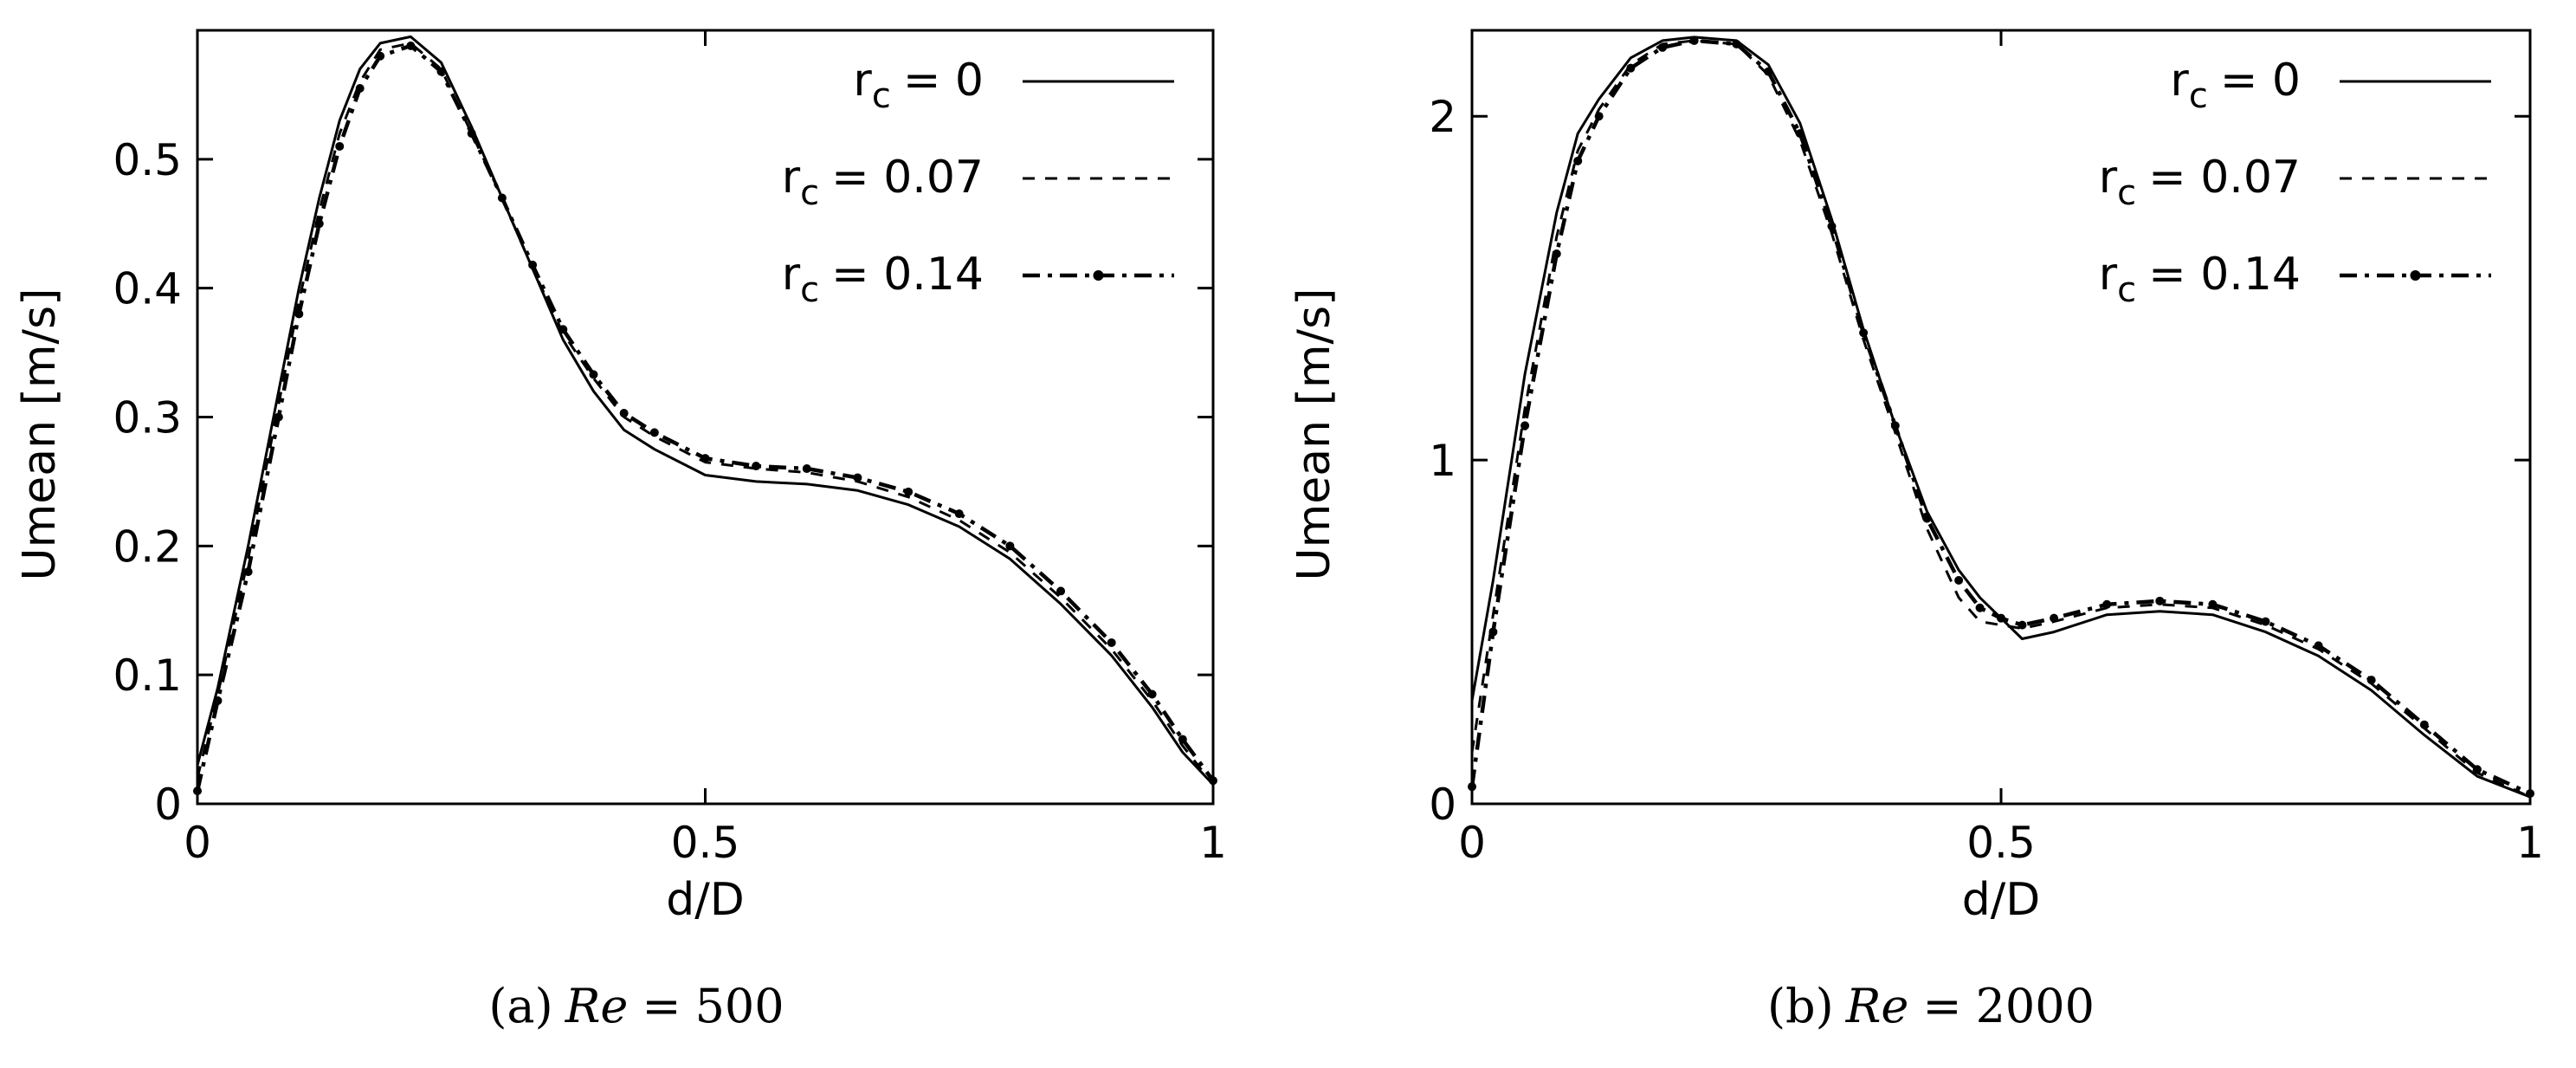 The image size is (2576, 1068). I want to click on y-tick-label: 0.5, so click(148, 160).